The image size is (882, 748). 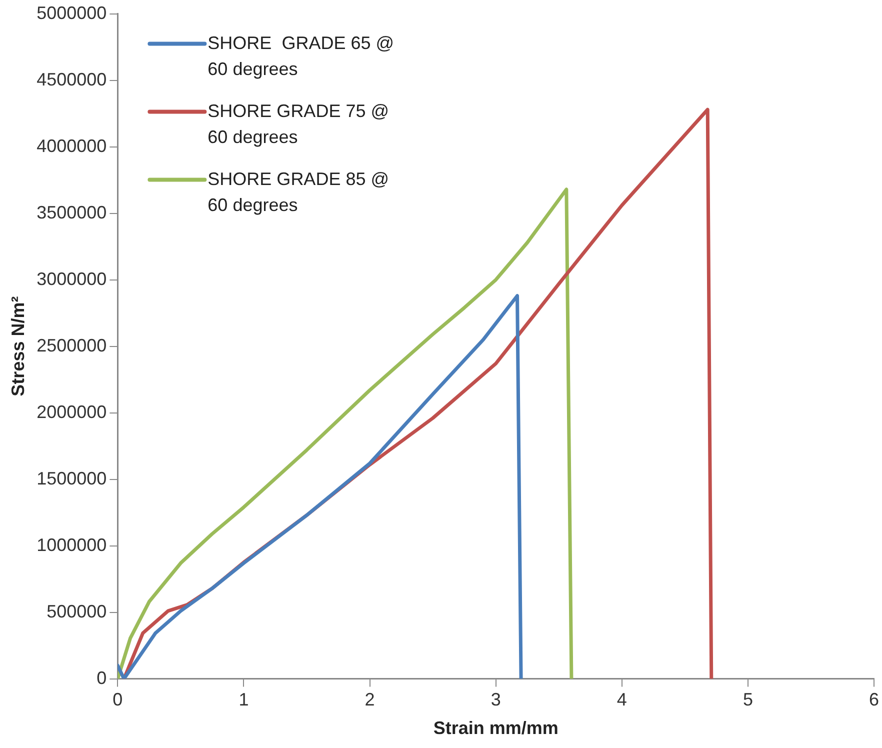 What do you see at coordinates (621, 700) in the screenshot?
I see `x-tick-label: 4` at bounding box center [621, 700].